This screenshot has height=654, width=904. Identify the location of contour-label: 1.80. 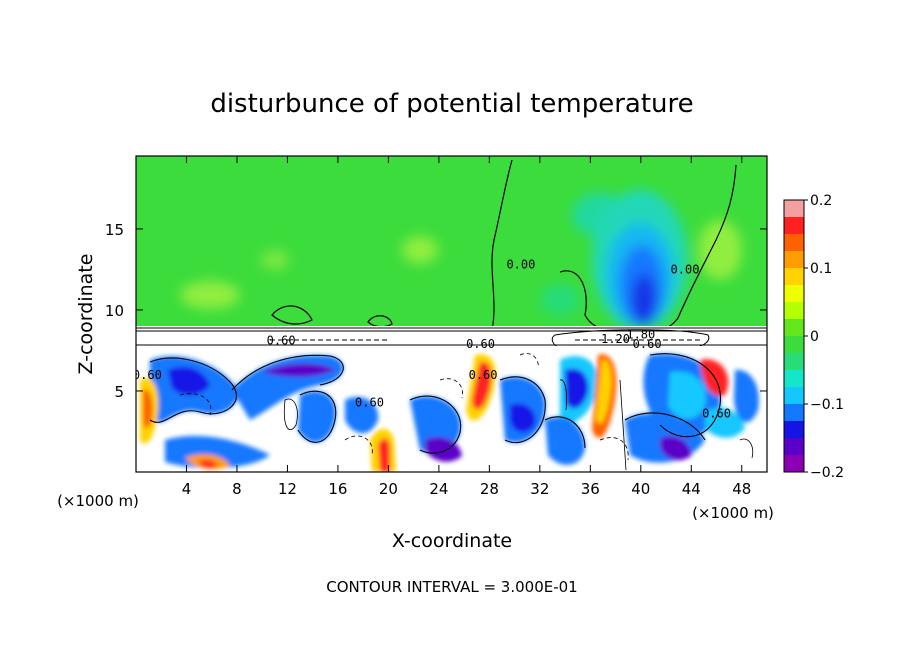
(640, 334).